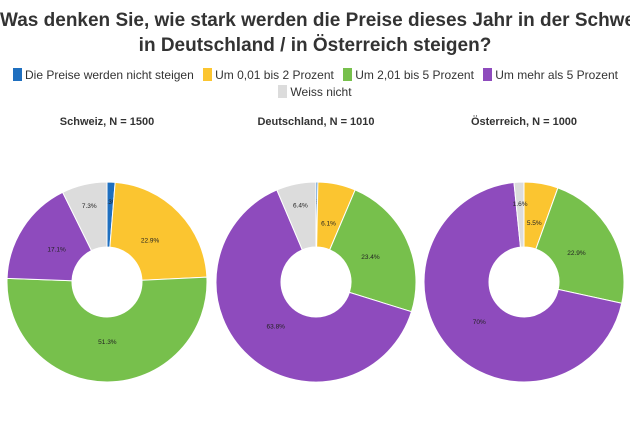  What do you see at coordinates (109, 75) in the screenshot?
I see `legend-label: Die Preise werden nicht steigen` at bounding box center [109, 75].